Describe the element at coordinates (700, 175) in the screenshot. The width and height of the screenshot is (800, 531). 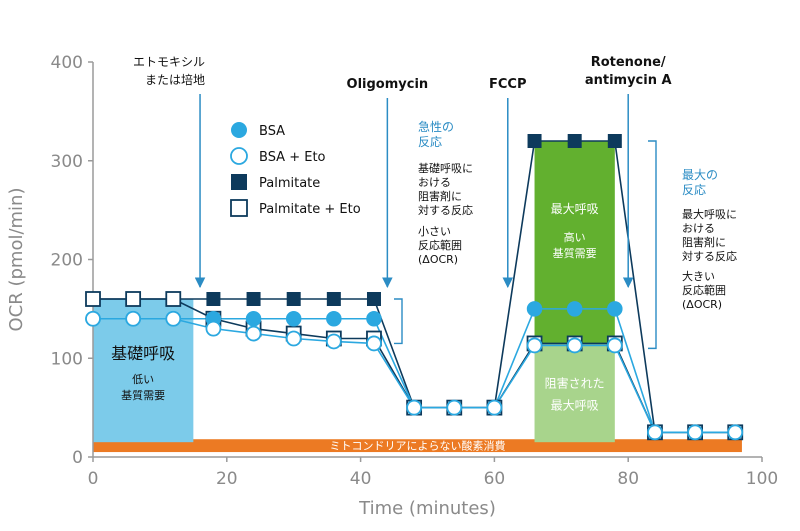
I see `annotation-heading: 最大の` at that location.